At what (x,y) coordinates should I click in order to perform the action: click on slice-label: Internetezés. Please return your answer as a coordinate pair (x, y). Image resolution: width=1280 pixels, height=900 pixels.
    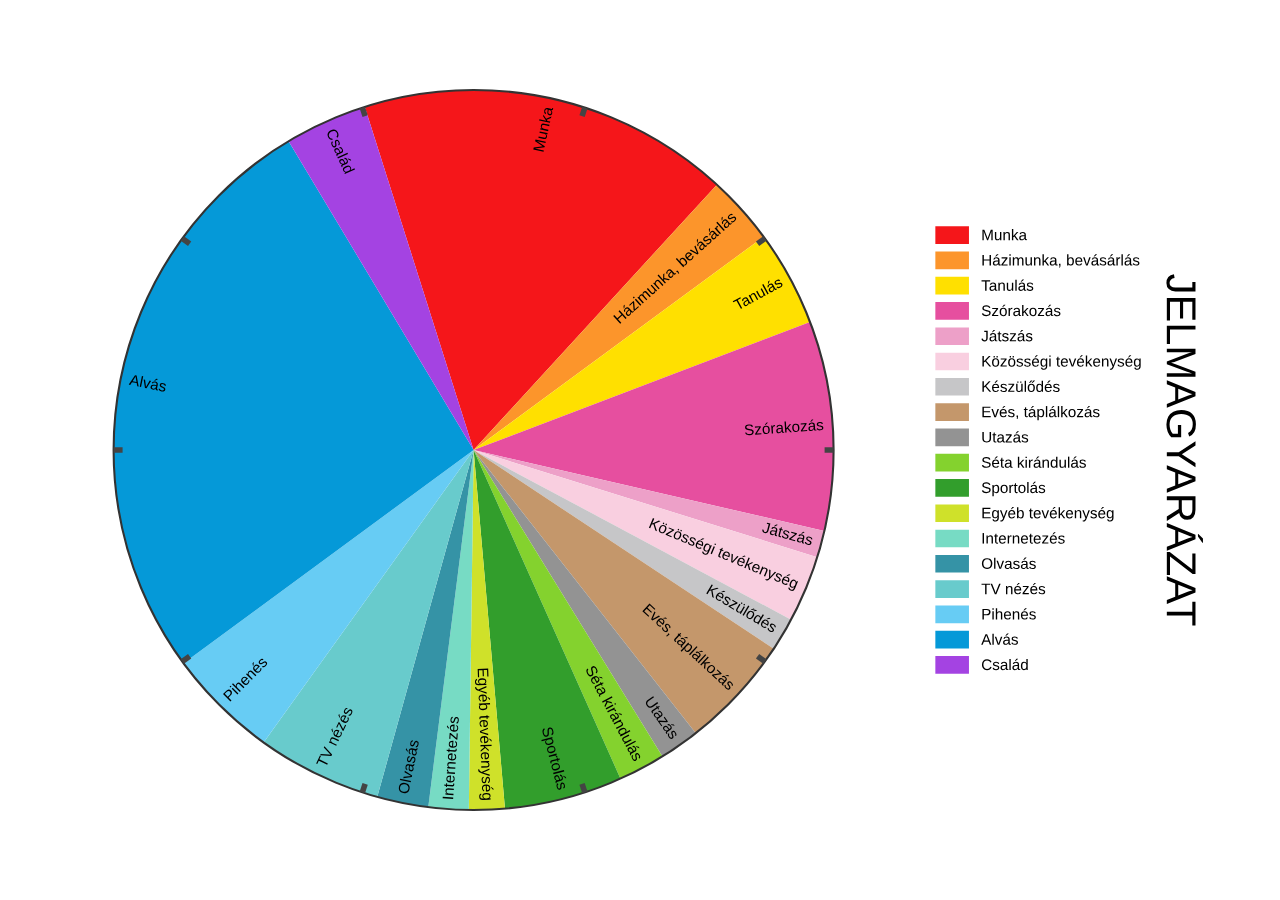
    Looking at the image, I should click on (450, 758).